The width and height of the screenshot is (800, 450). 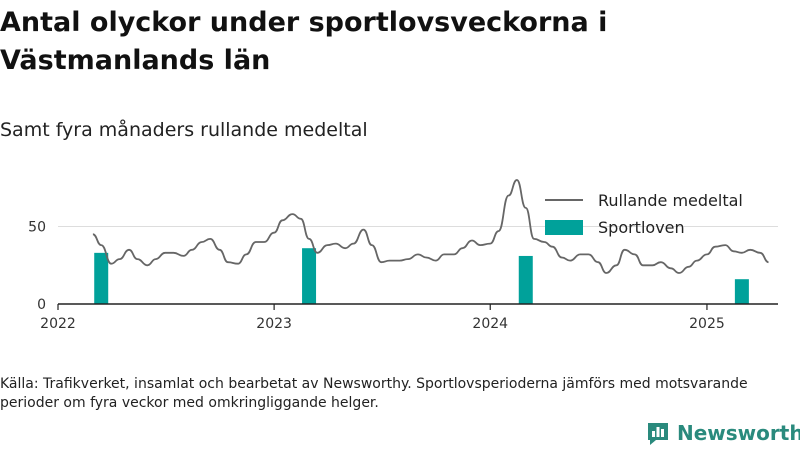 I want to click on brand-logo: Newsworthy, so click(x=722, y=433).